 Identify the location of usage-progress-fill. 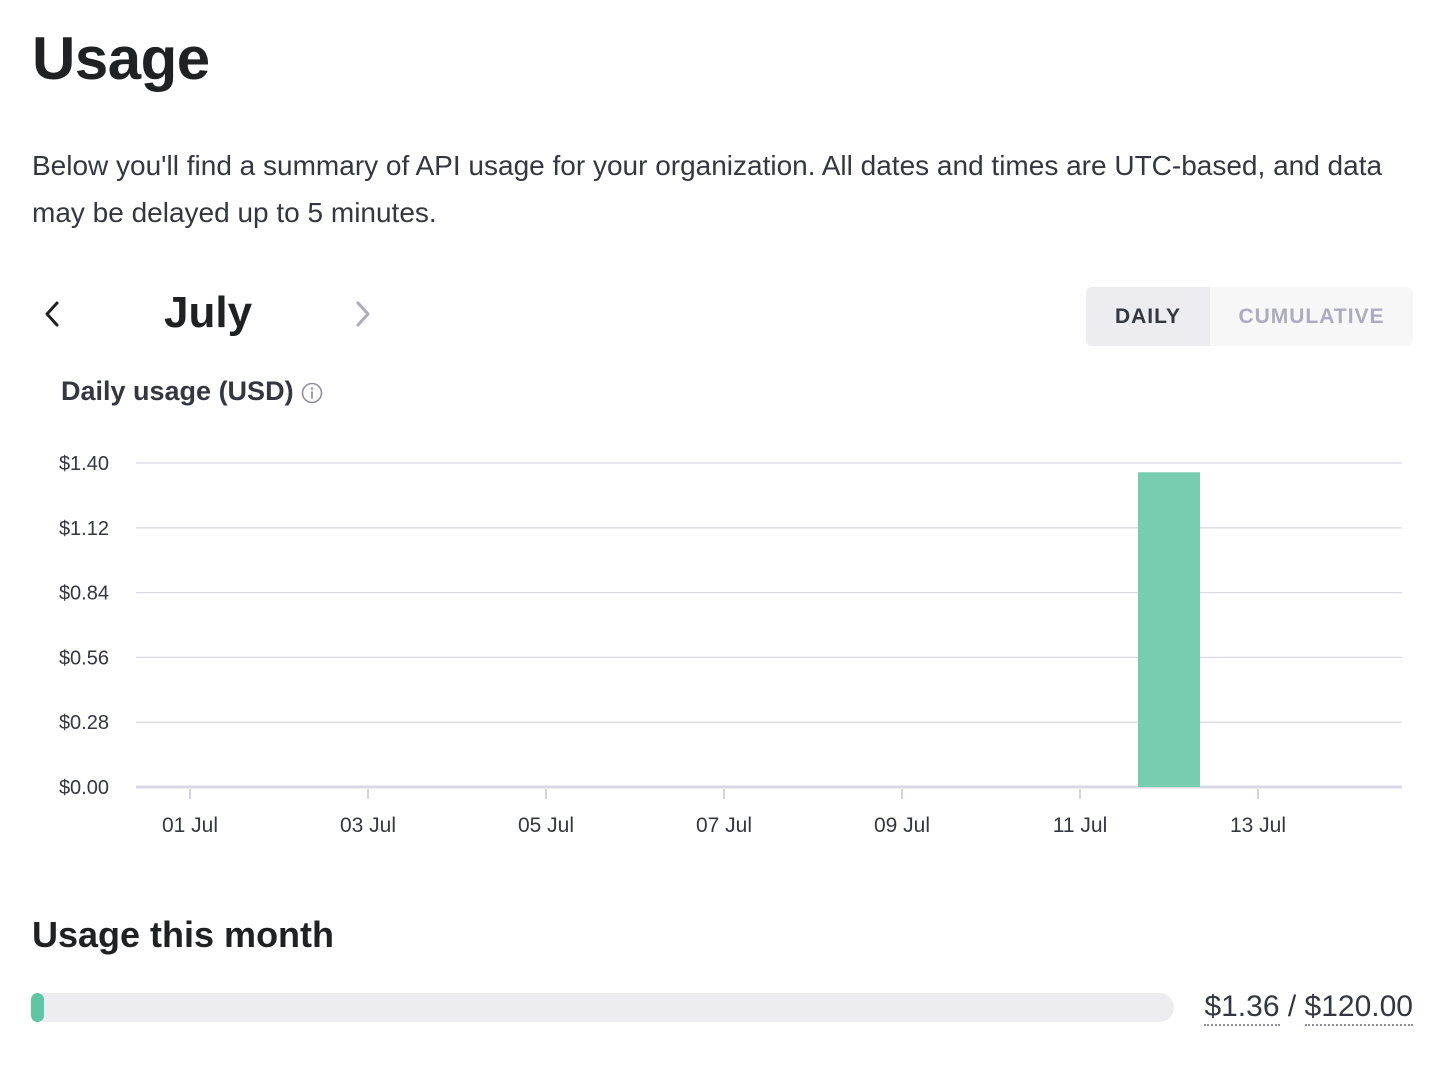
(37, 1007).